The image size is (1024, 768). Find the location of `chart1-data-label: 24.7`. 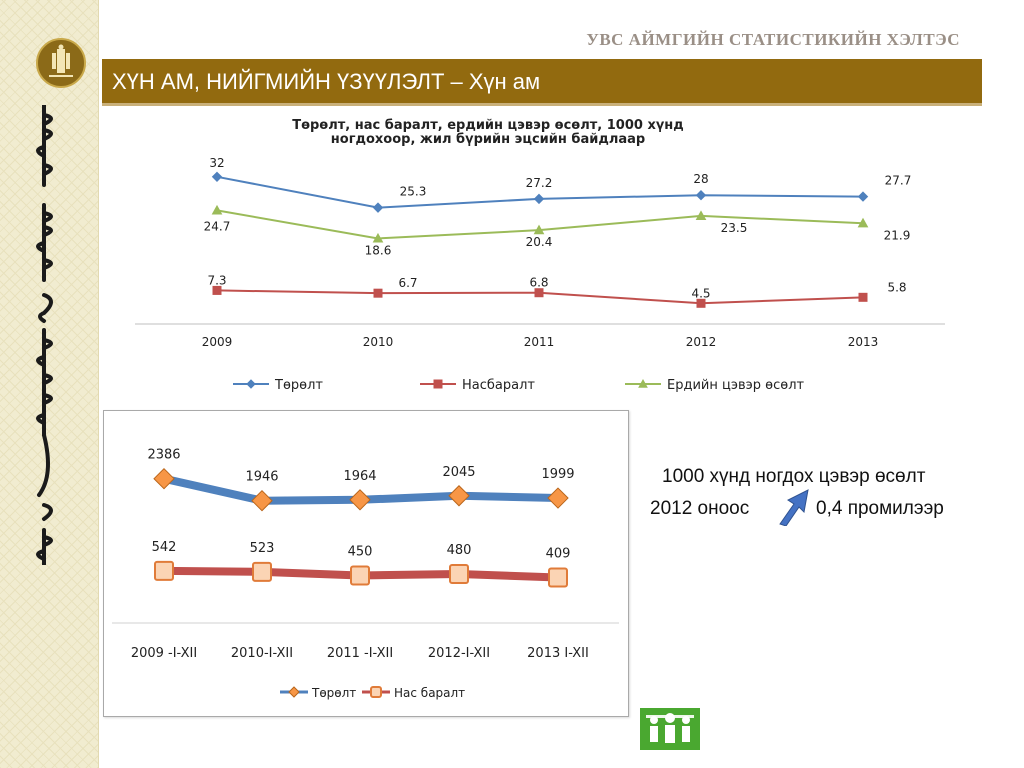

chart1-data-label: 24.7 is located at coordinates (217, 226).